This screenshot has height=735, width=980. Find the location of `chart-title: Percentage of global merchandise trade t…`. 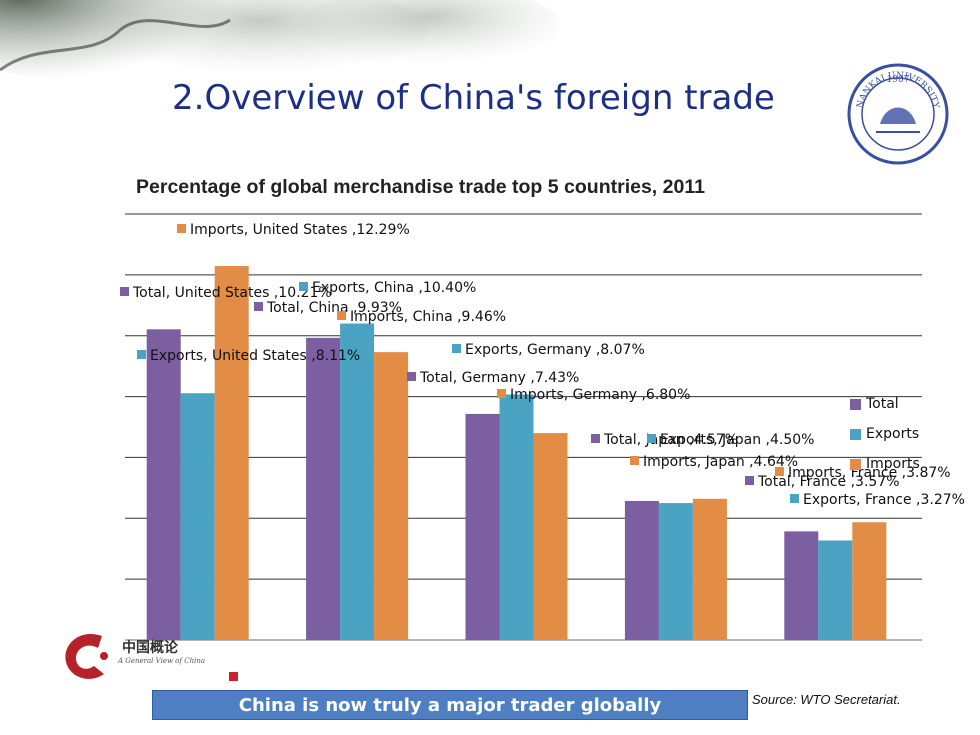

chart-title: Percentage of global merchandise trade t… is located at coordinates (420, 187).